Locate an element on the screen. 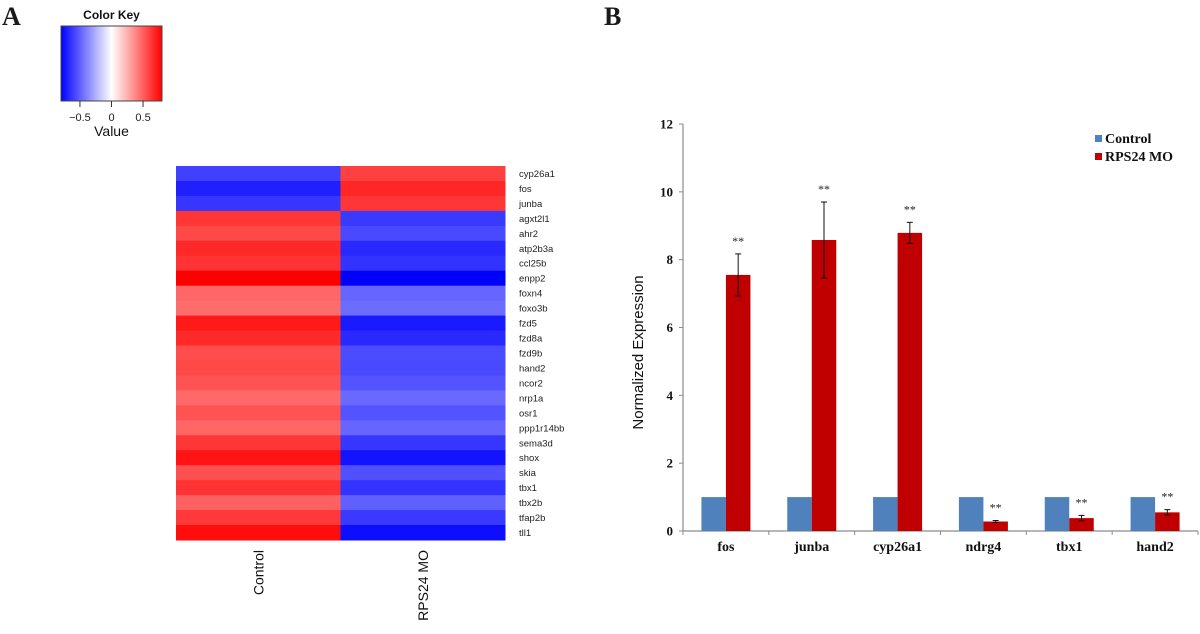 The image size is (1200, 634). color-key-tick-label: −0.5 is located at coordinates (80, 118).